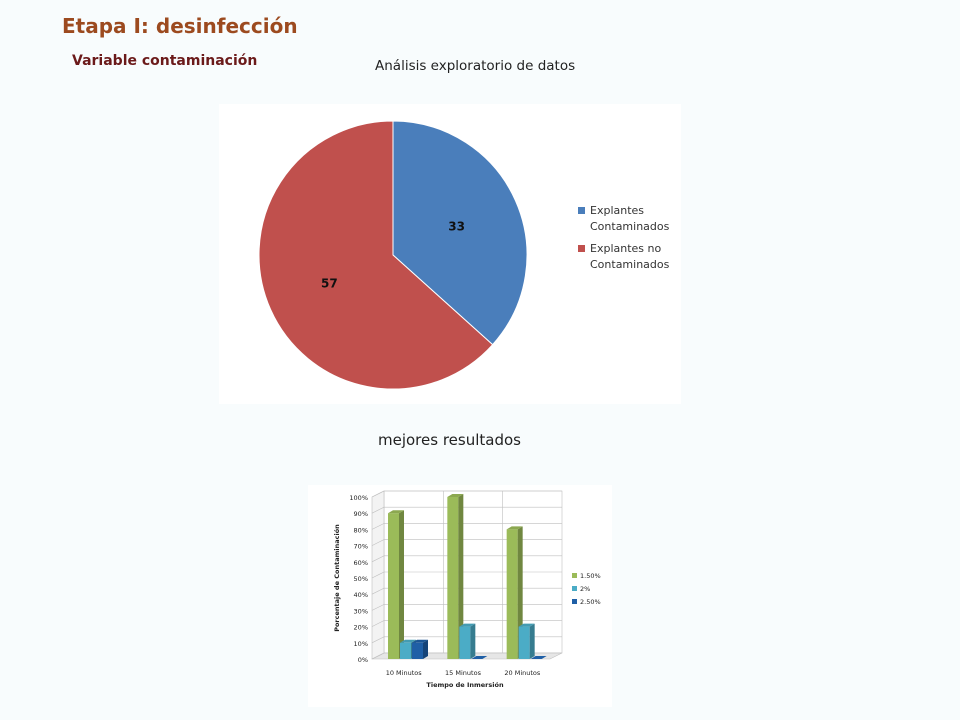  I want to click on bar-y-tick-label: 100%, so click(358, 498).